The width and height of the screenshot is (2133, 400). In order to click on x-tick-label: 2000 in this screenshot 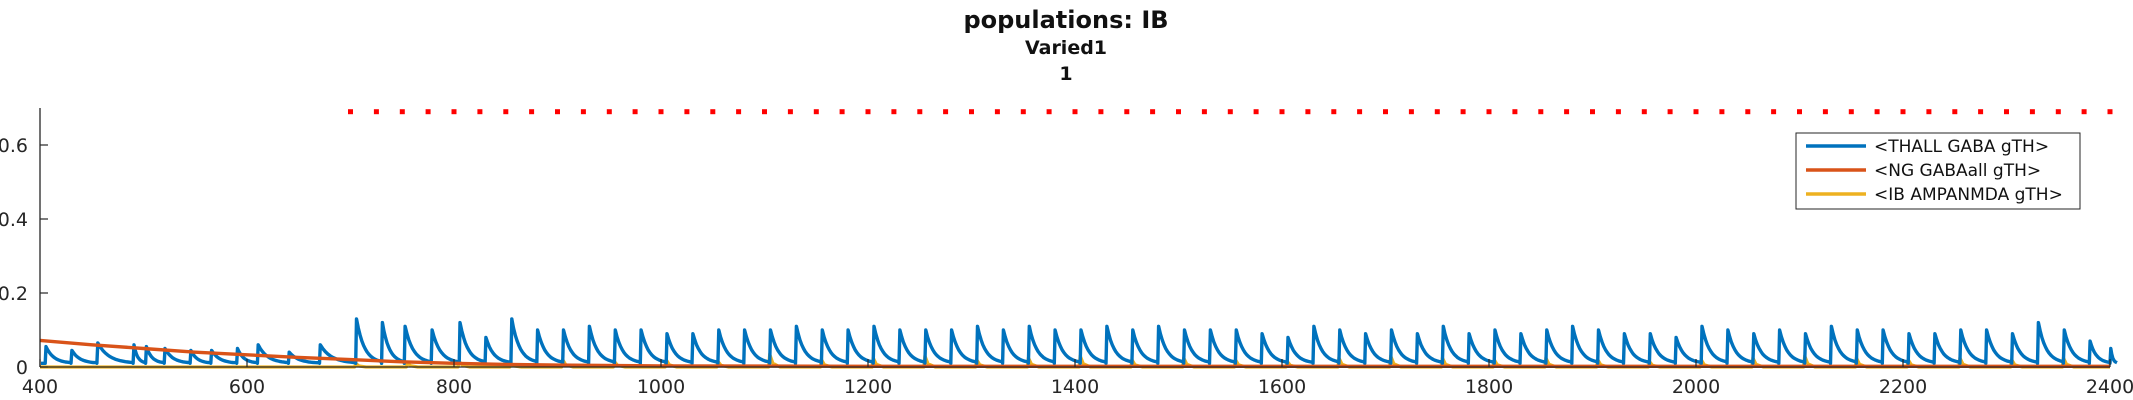, I will do `click(1696, 387)`.